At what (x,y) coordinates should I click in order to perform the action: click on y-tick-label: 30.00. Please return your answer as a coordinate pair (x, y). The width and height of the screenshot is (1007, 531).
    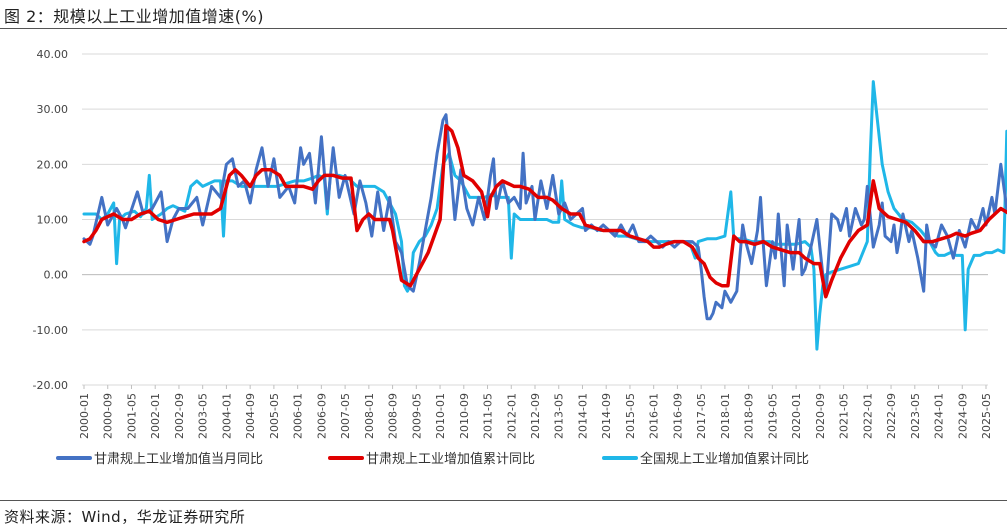
    Looking at the image, I should click on (53, 109).